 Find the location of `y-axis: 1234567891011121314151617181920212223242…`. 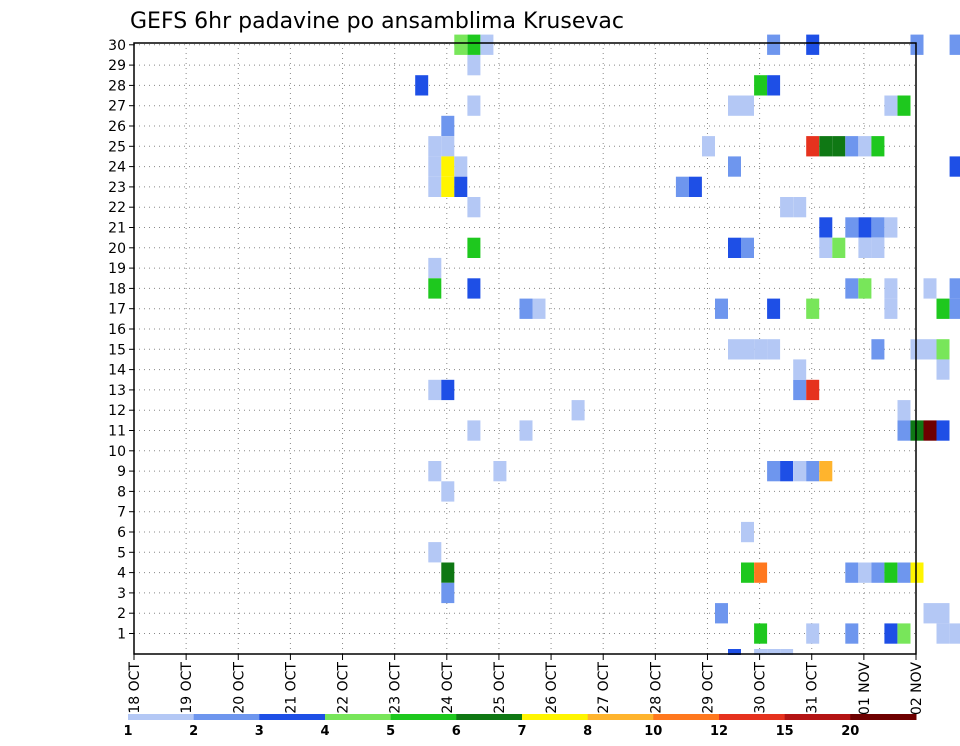

y-axis: 1234567891011121314151617181920212223242… is located at coordinates (121, 340).